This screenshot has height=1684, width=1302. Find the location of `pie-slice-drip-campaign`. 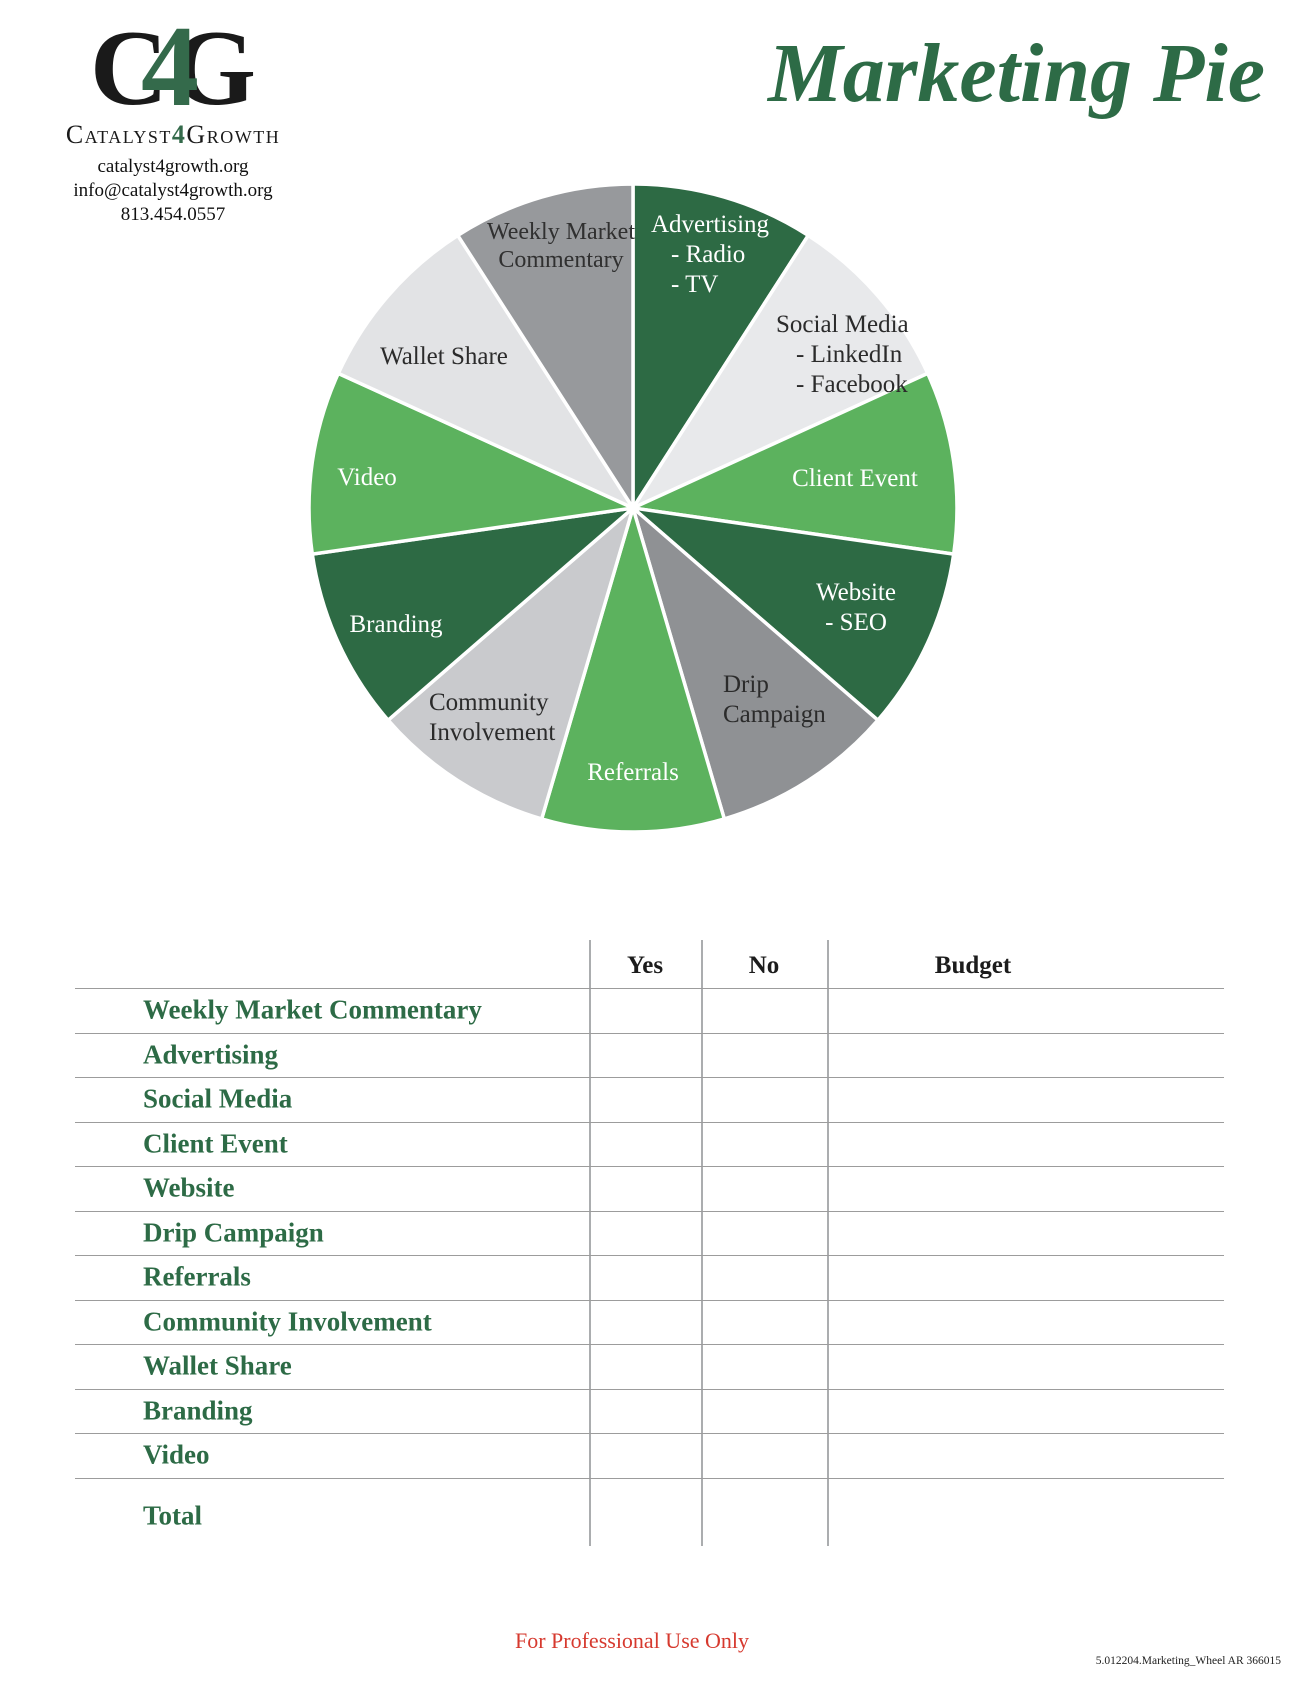

pie-slice-drip-campaign is located at coordinates (755, 663).